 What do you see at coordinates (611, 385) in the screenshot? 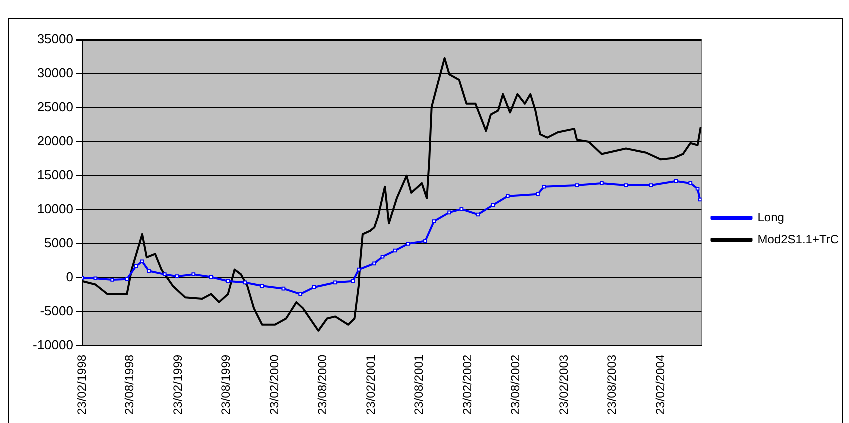
I see `x-tick-label: 23/08/2003` at bounding box center [611, 385].